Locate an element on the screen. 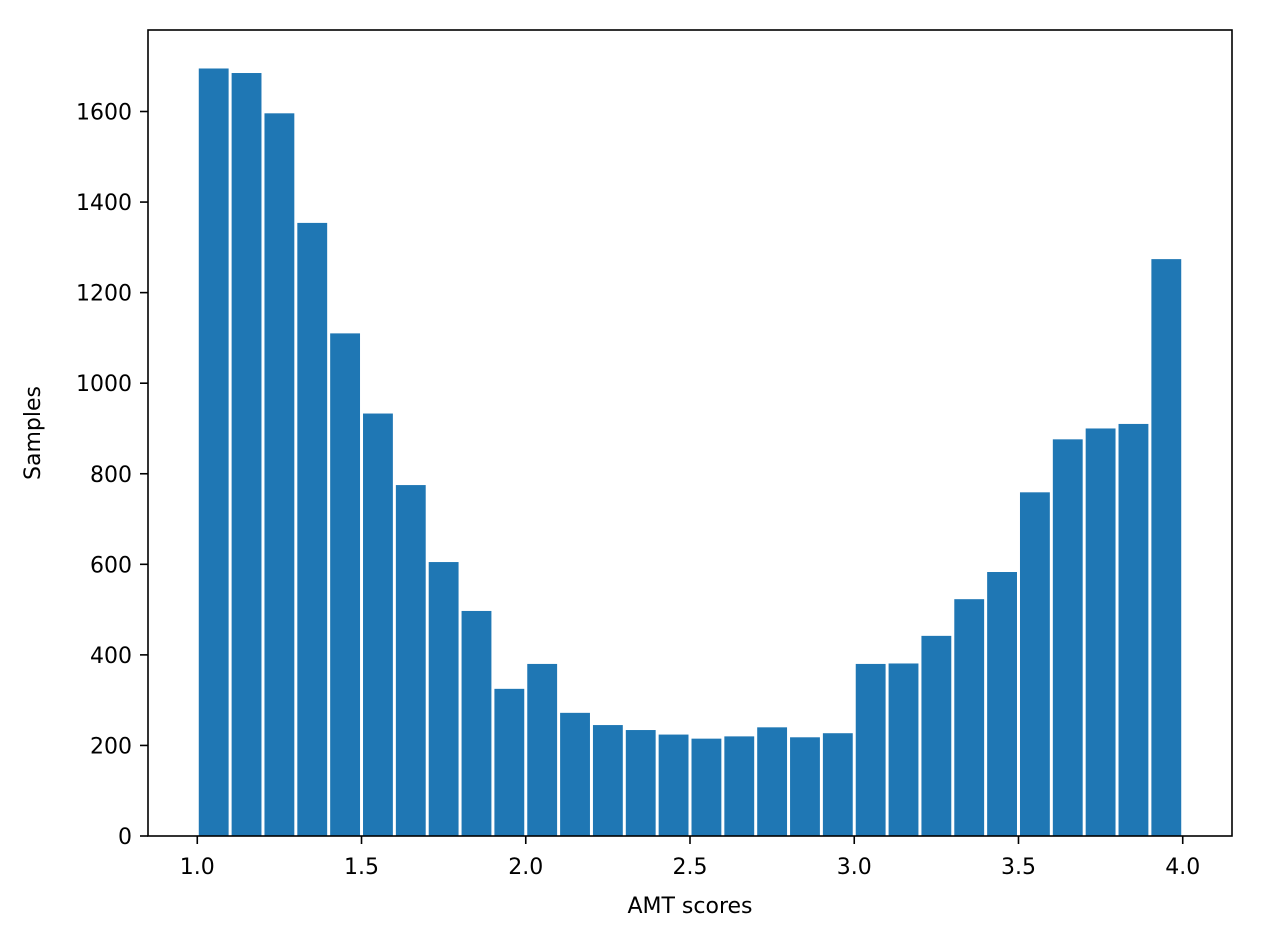 The height and width of the screenshot is (941, 1262). y-tick-label: 0 is located at coordinates (125, 837).